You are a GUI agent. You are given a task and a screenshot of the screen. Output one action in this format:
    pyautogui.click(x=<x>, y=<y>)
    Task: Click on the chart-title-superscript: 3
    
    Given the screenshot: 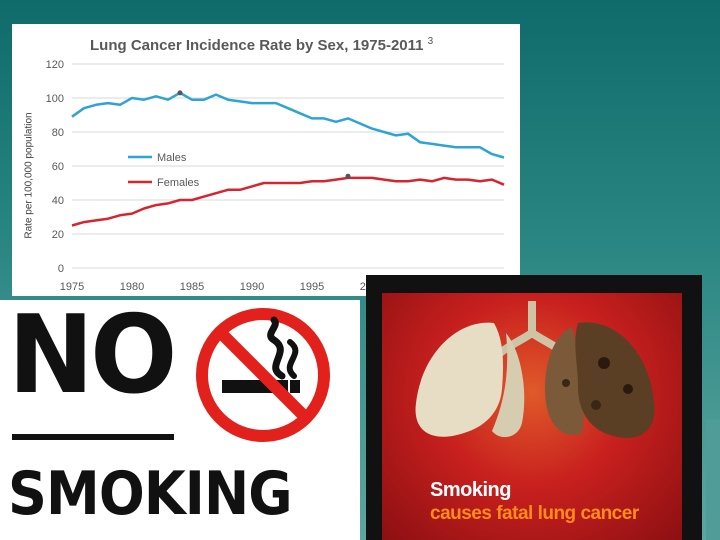 What is the action you would take?
    pyautogui.click(x=430, y=41)
    